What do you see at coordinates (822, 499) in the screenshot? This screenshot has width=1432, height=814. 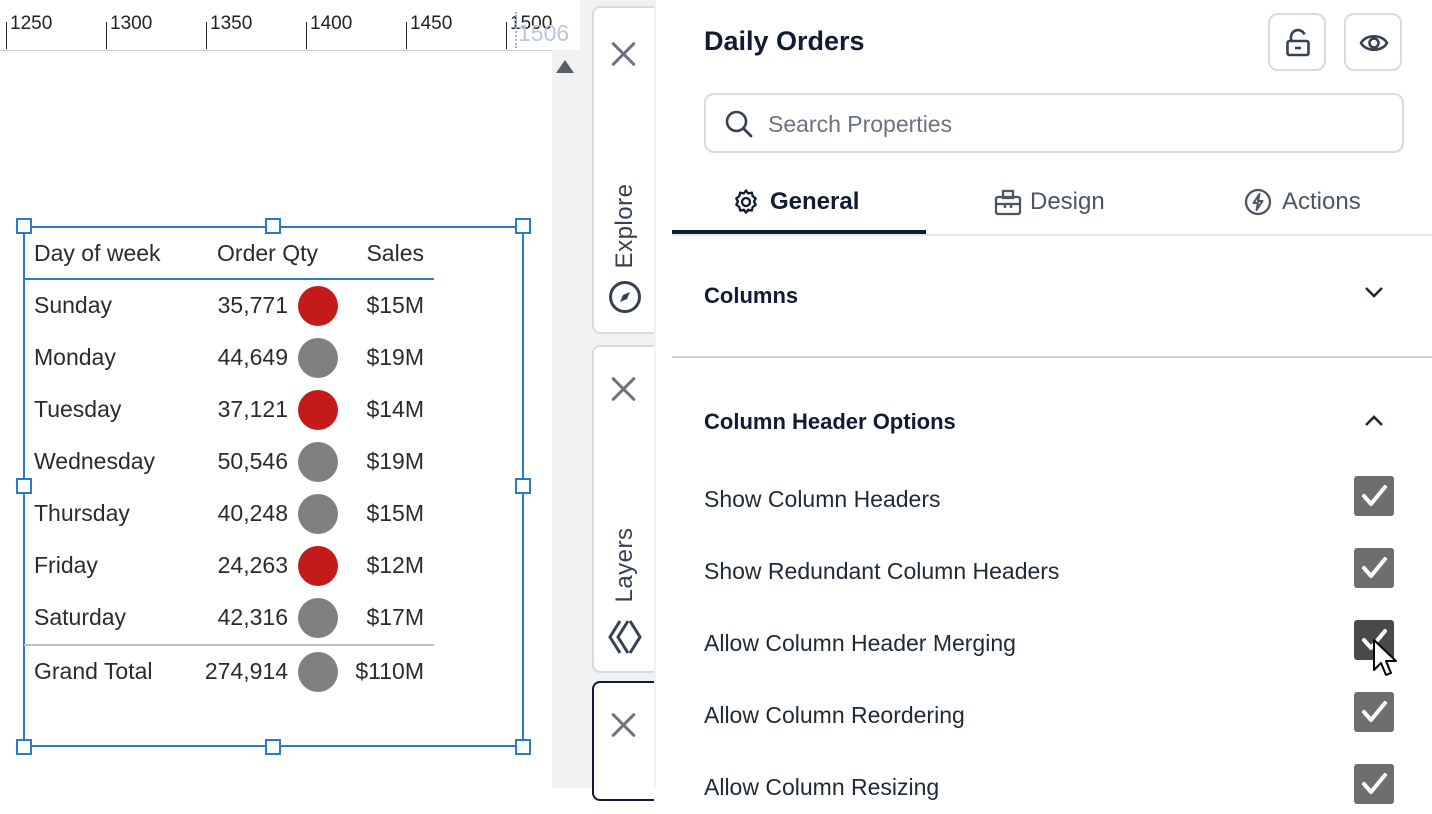 I see `option-label: Show Column Headers` at bounding box center [822, 499].